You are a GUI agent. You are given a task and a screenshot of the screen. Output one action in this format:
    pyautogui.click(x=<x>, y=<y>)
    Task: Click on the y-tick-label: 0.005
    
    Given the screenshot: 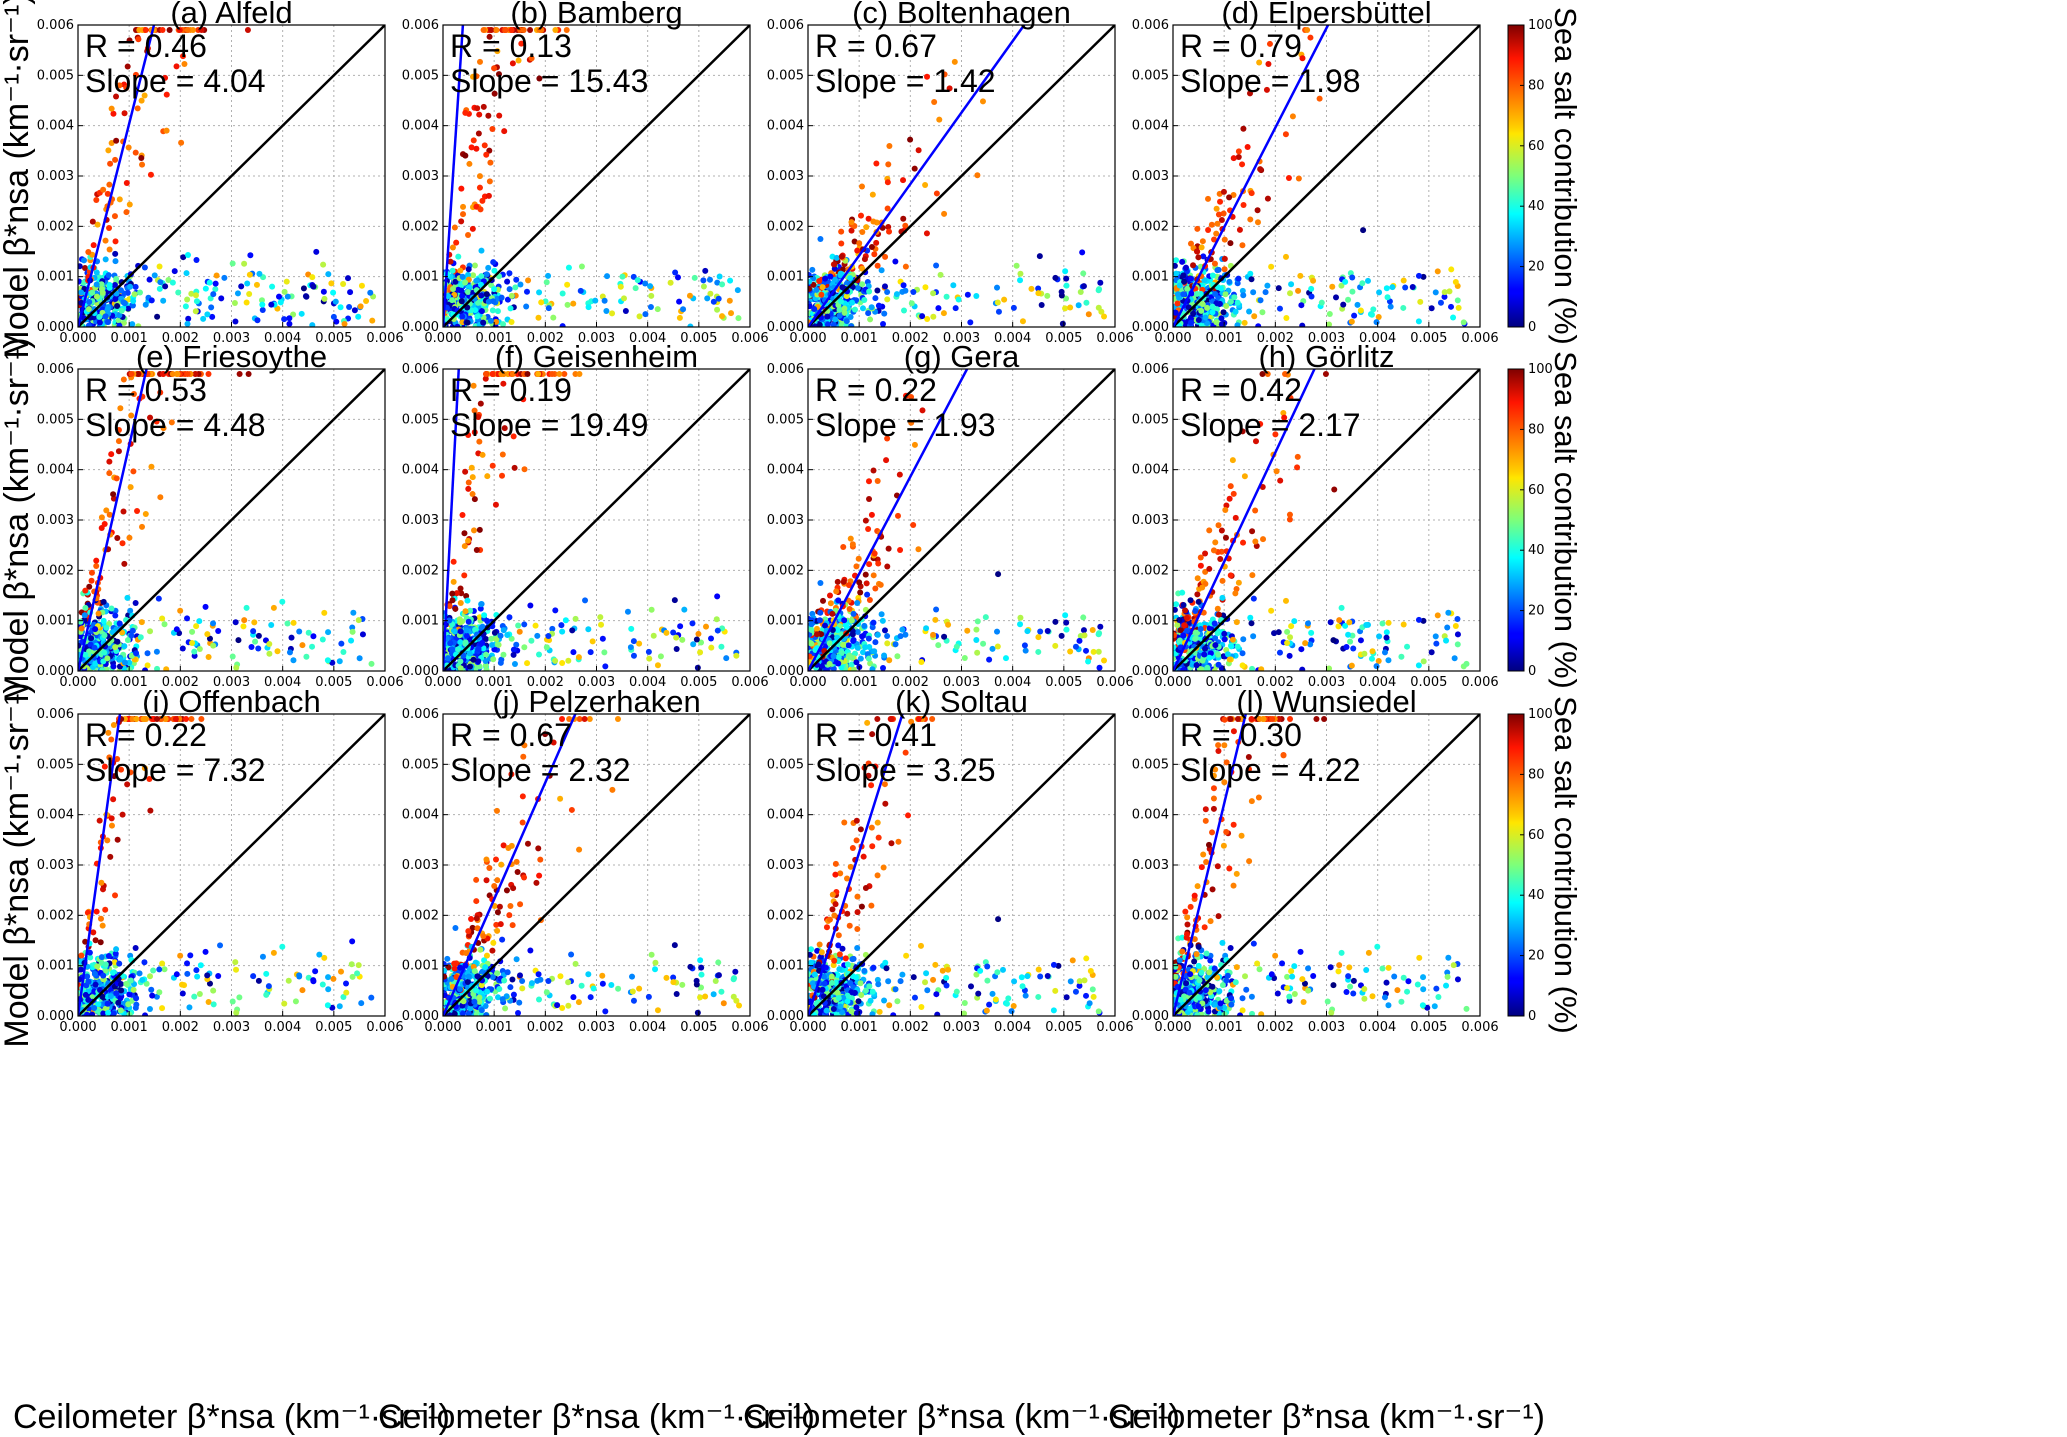 What is the action you would take?
    pyautogui.click(x=785, y=419)
    